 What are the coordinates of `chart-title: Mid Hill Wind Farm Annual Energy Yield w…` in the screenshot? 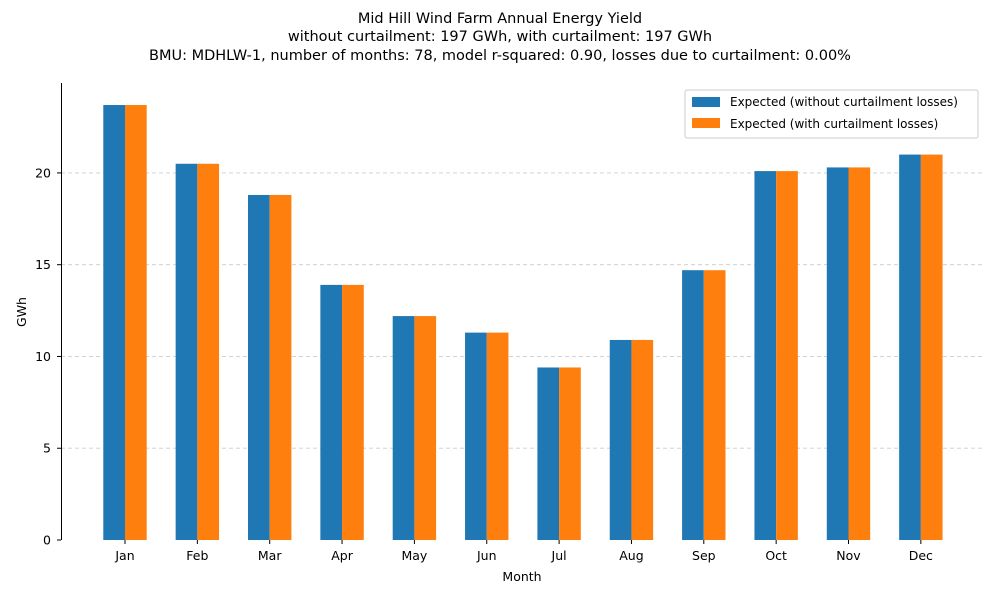 It's located at (500, 37).